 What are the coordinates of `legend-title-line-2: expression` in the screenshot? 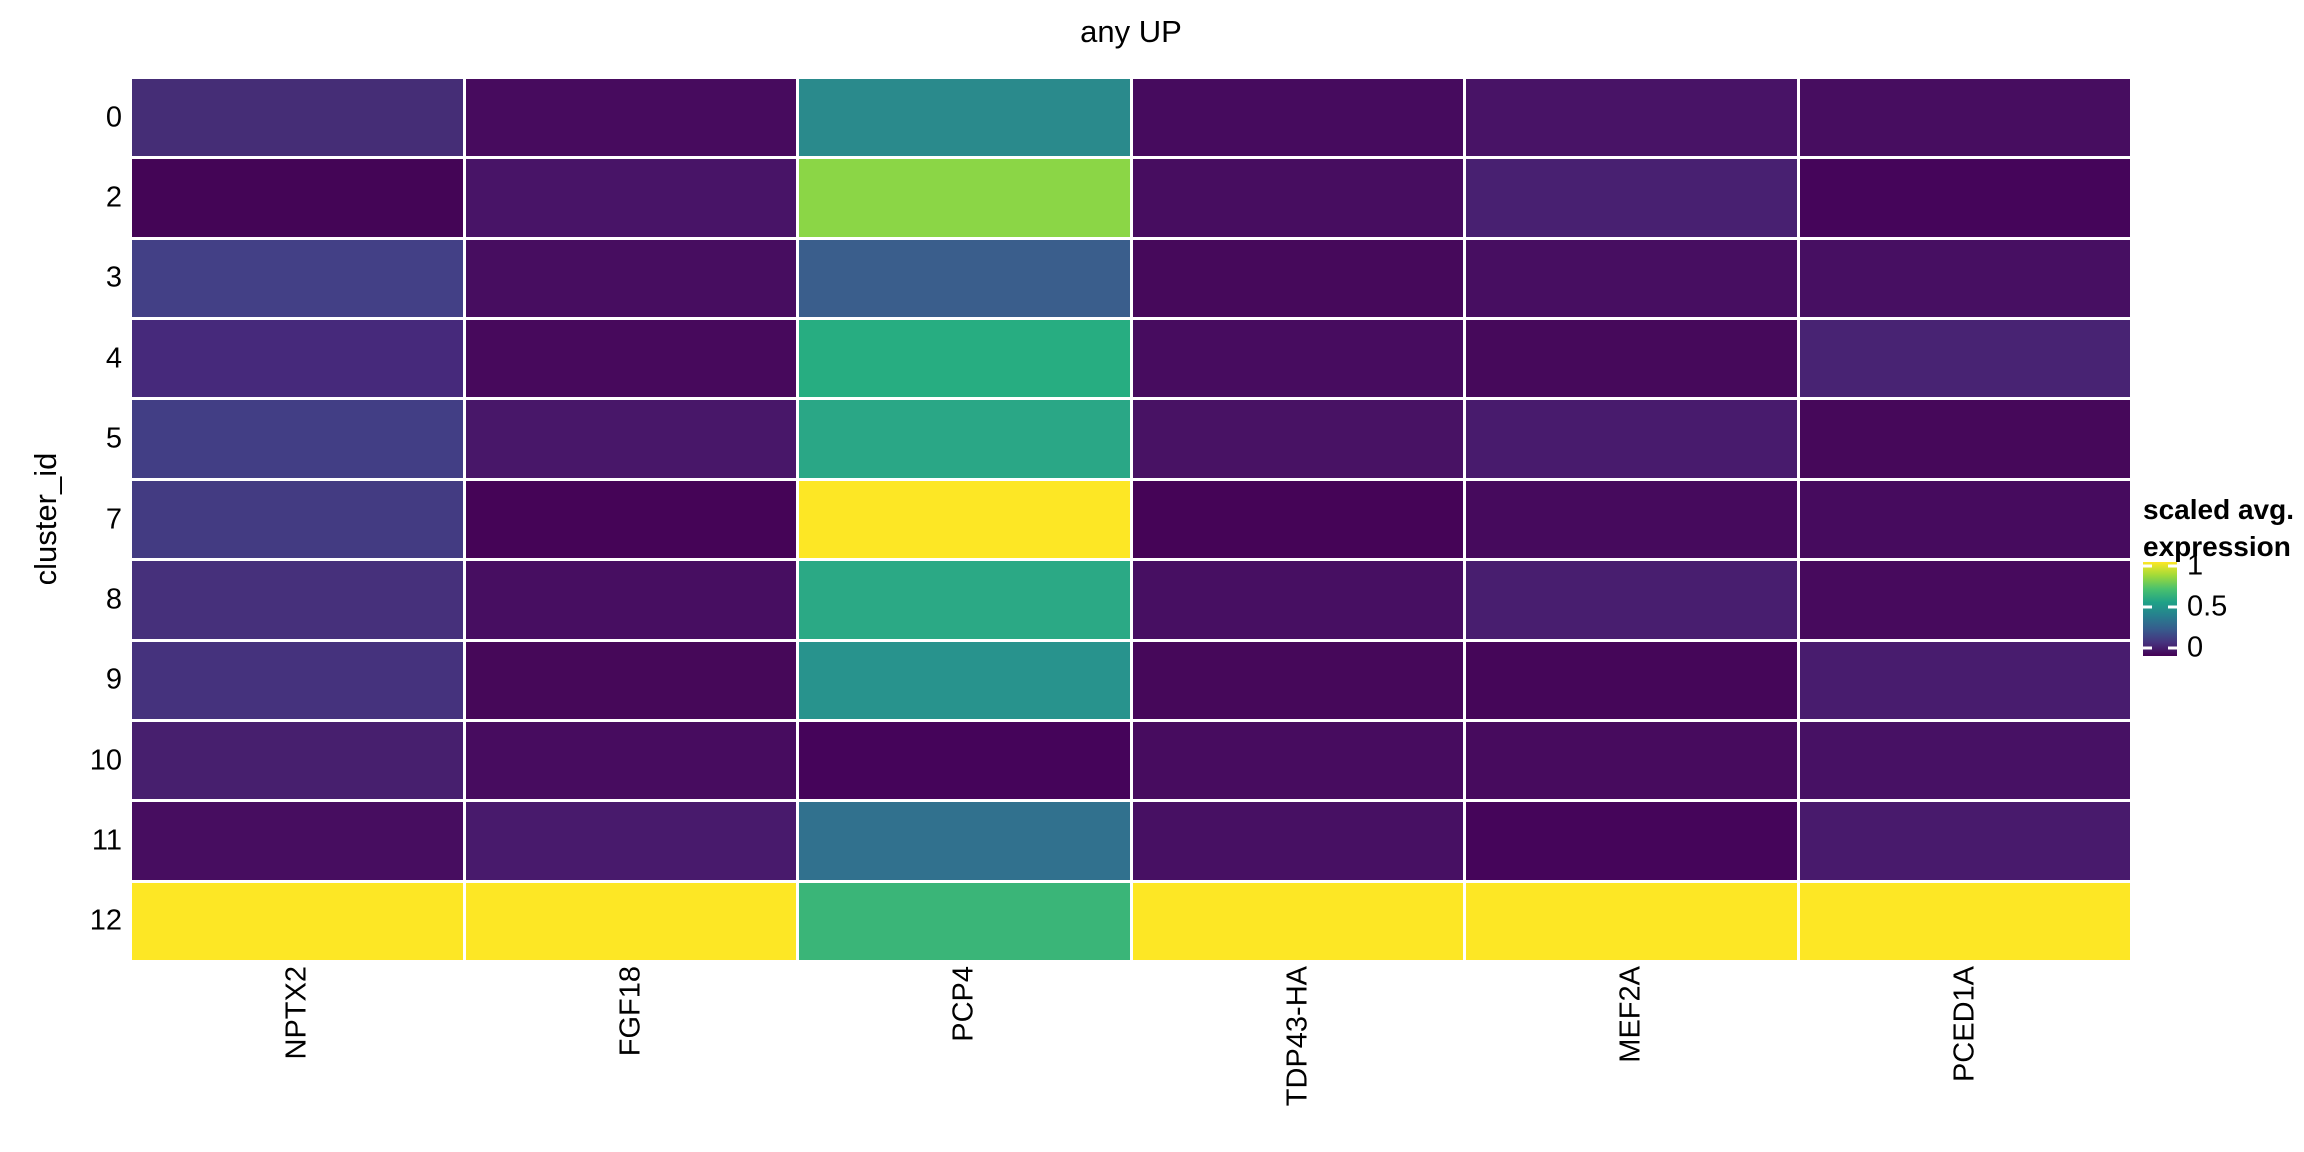 It's located at (2217, 546).